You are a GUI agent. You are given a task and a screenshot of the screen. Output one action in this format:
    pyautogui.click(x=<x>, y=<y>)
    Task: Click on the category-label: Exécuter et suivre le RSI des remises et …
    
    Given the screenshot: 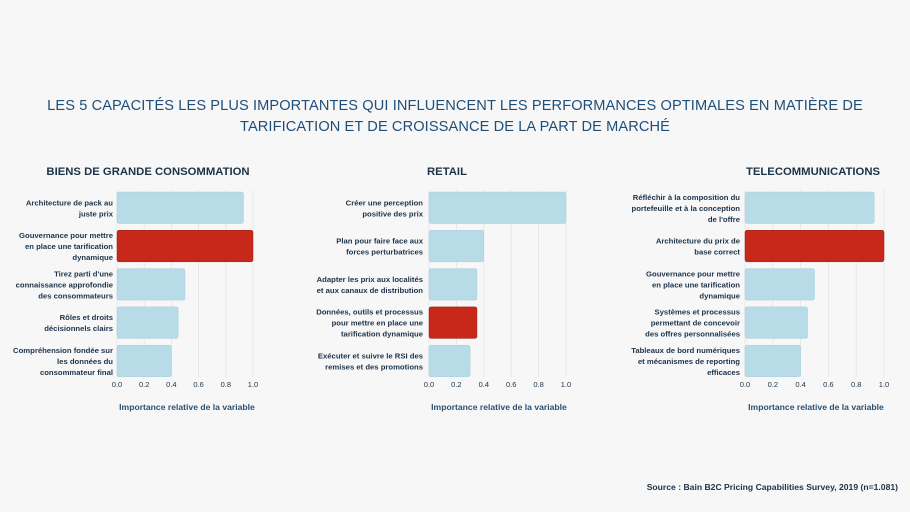 What is the action you would take?
    pyautogui.click(x=370, y=361)
    